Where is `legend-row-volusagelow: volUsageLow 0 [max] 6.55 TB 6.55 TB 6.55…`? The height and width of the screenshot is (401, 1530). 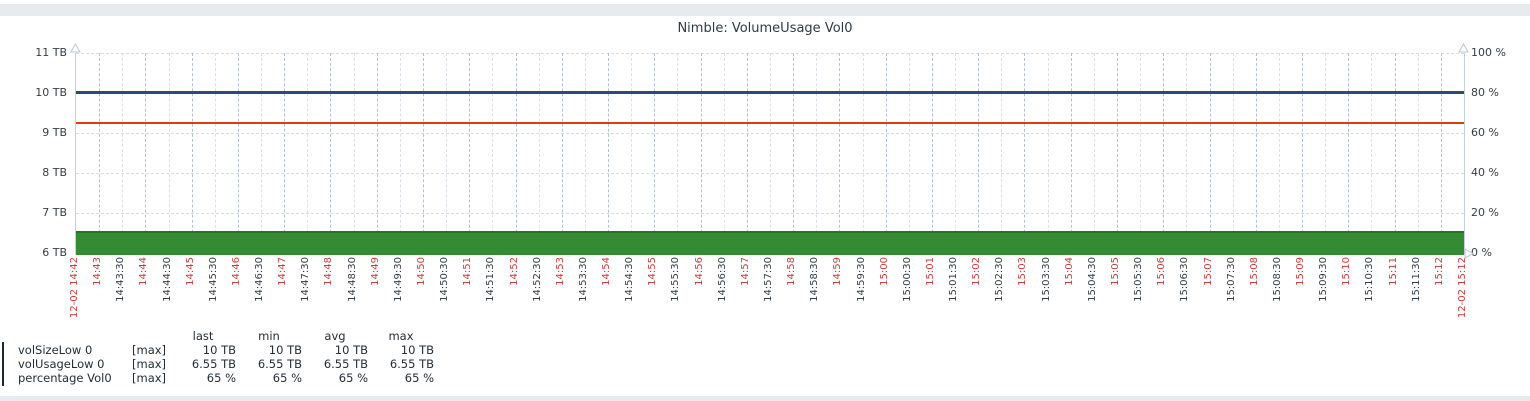 legend-row-volusagelow: volUsageLow 0 [max] 6.55 TB 6.55 TB 6.55… is located at coordinates (218, 364).